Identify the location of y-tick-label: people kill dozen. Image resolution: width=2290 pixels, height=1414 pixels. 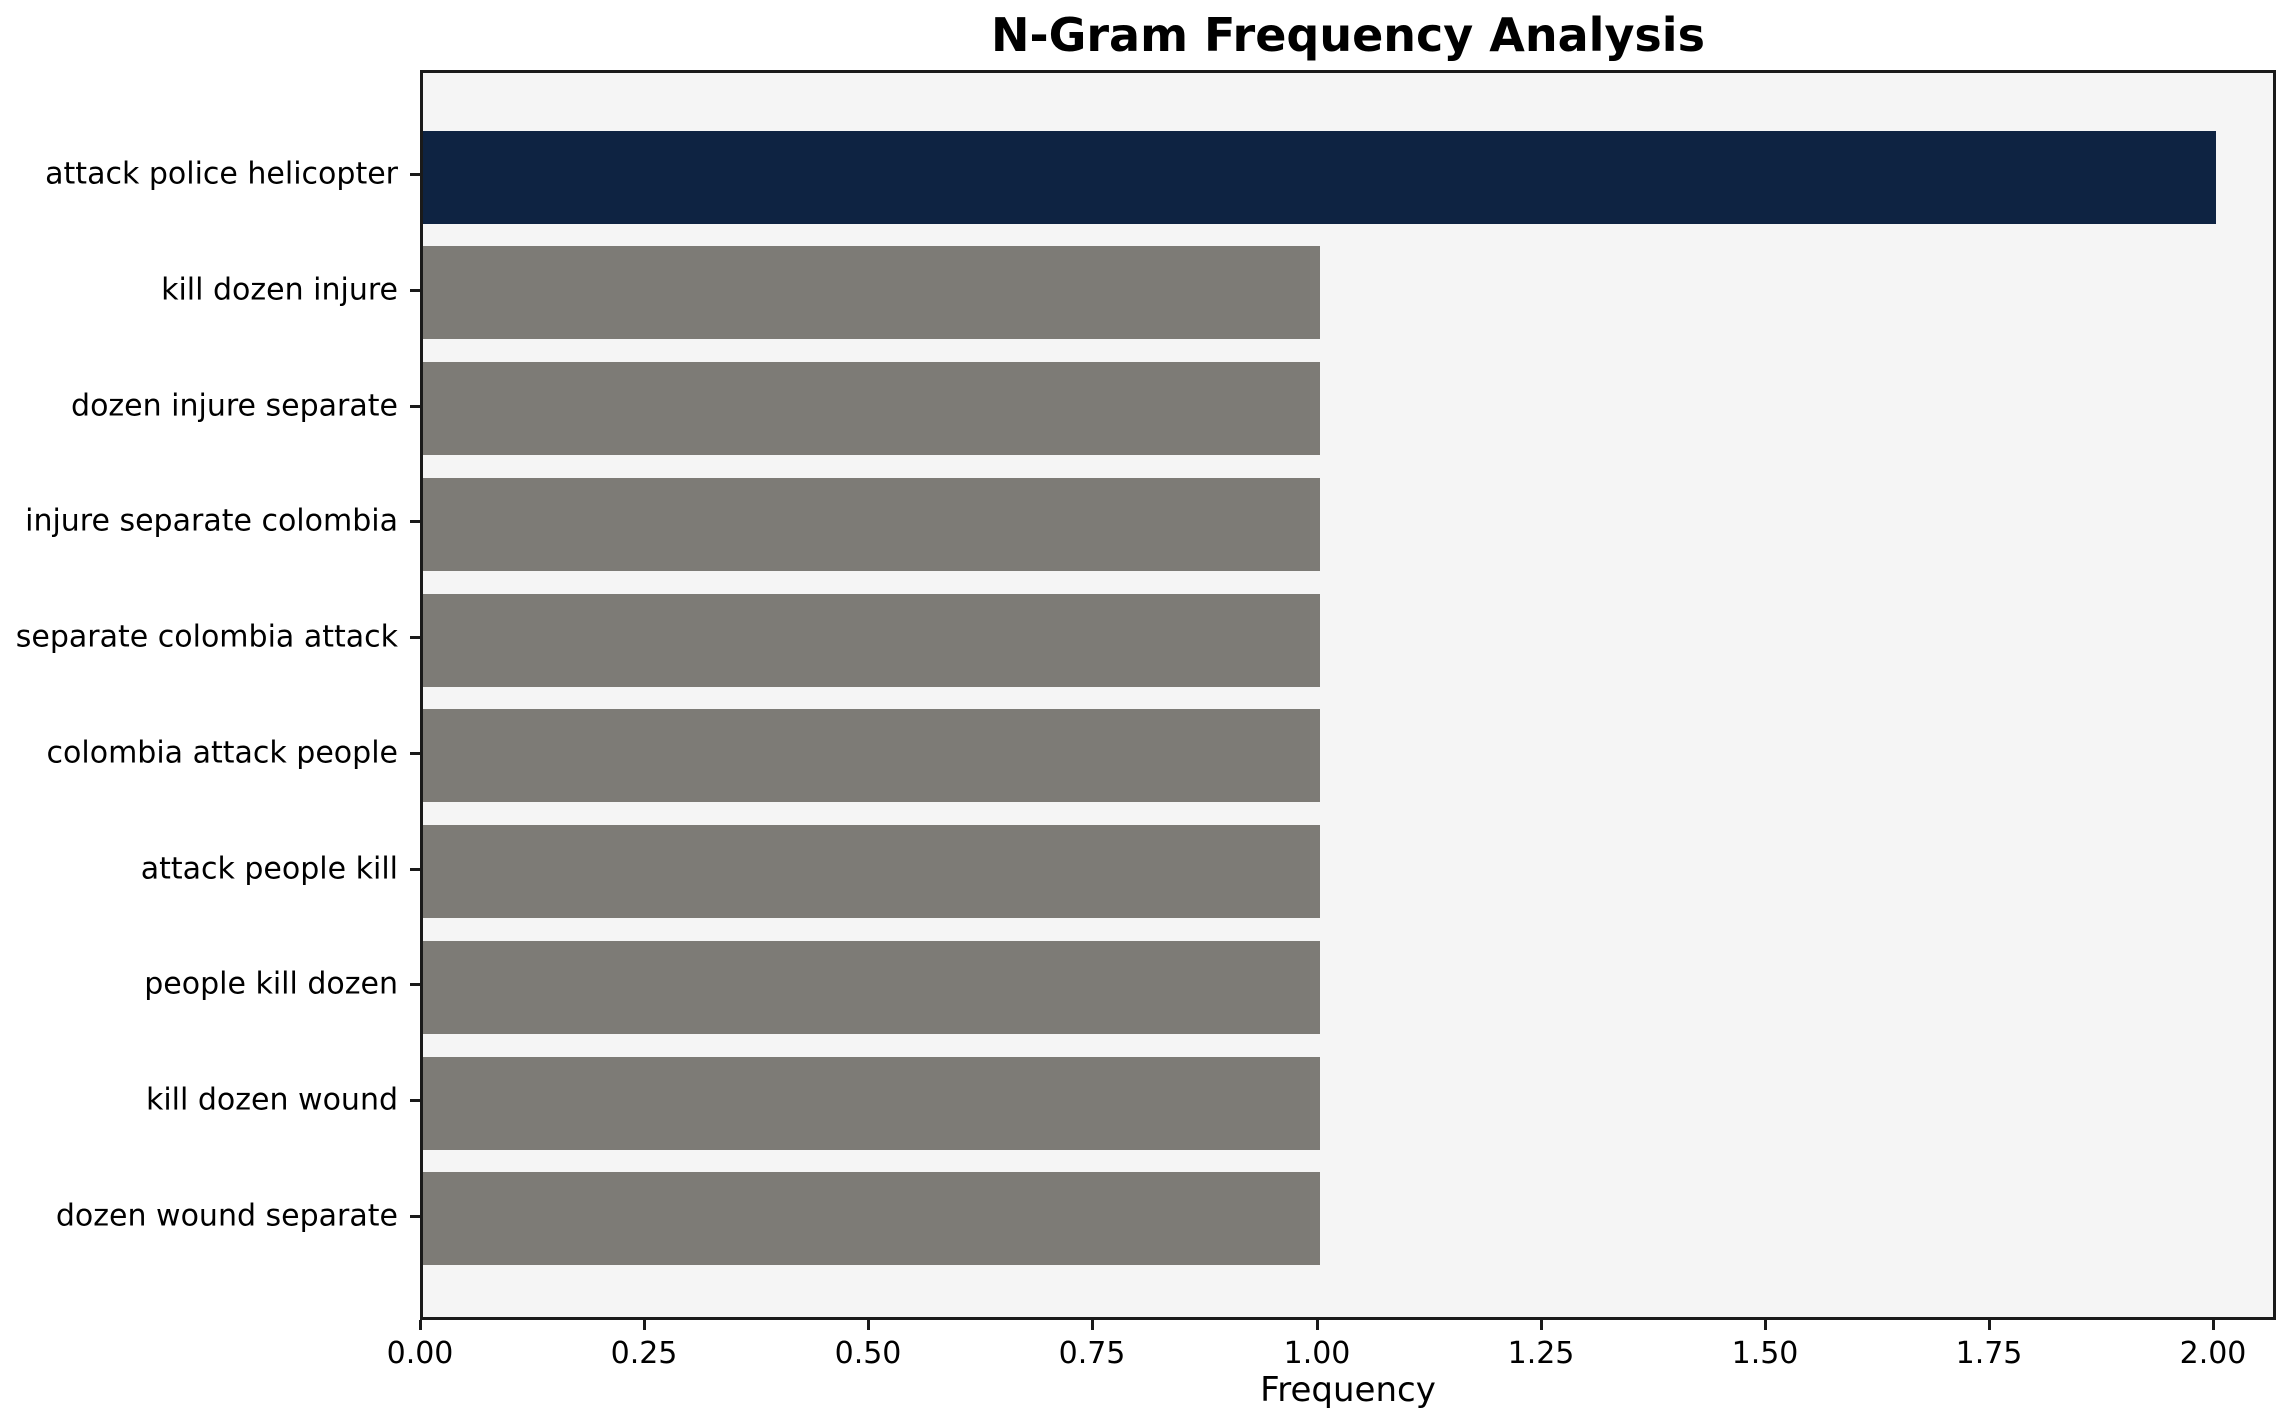
(271, 984).